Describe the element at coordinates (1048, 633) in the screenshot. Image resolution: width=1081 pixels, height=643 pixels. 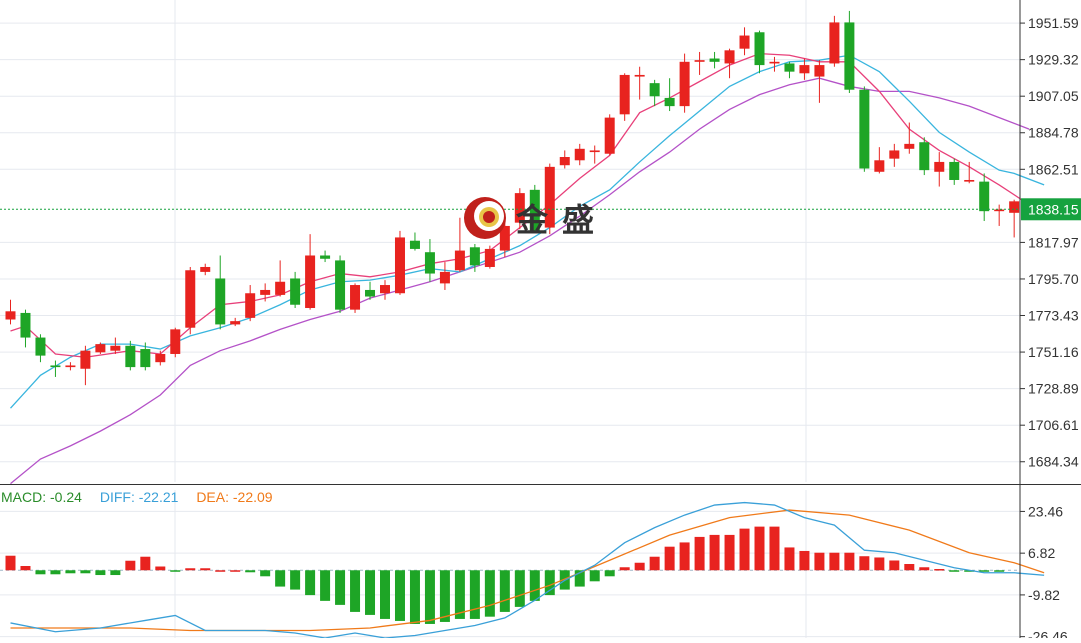
I see `macd-tick-label: -26.46` at that location.